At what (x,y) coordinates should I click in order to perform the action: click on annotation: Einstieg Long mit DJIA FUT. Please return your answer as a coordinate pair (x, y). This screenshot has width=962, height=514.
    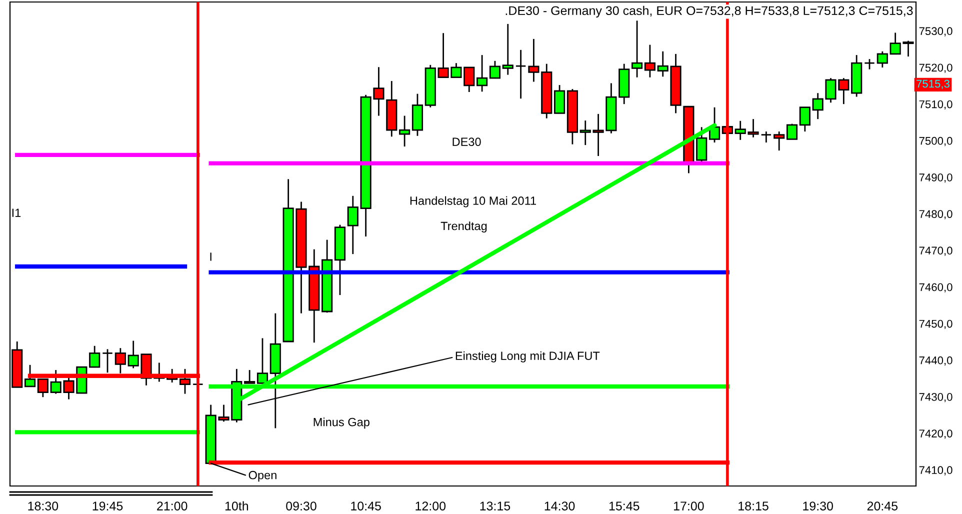
    Looking at the image, I should click on (528, 356).